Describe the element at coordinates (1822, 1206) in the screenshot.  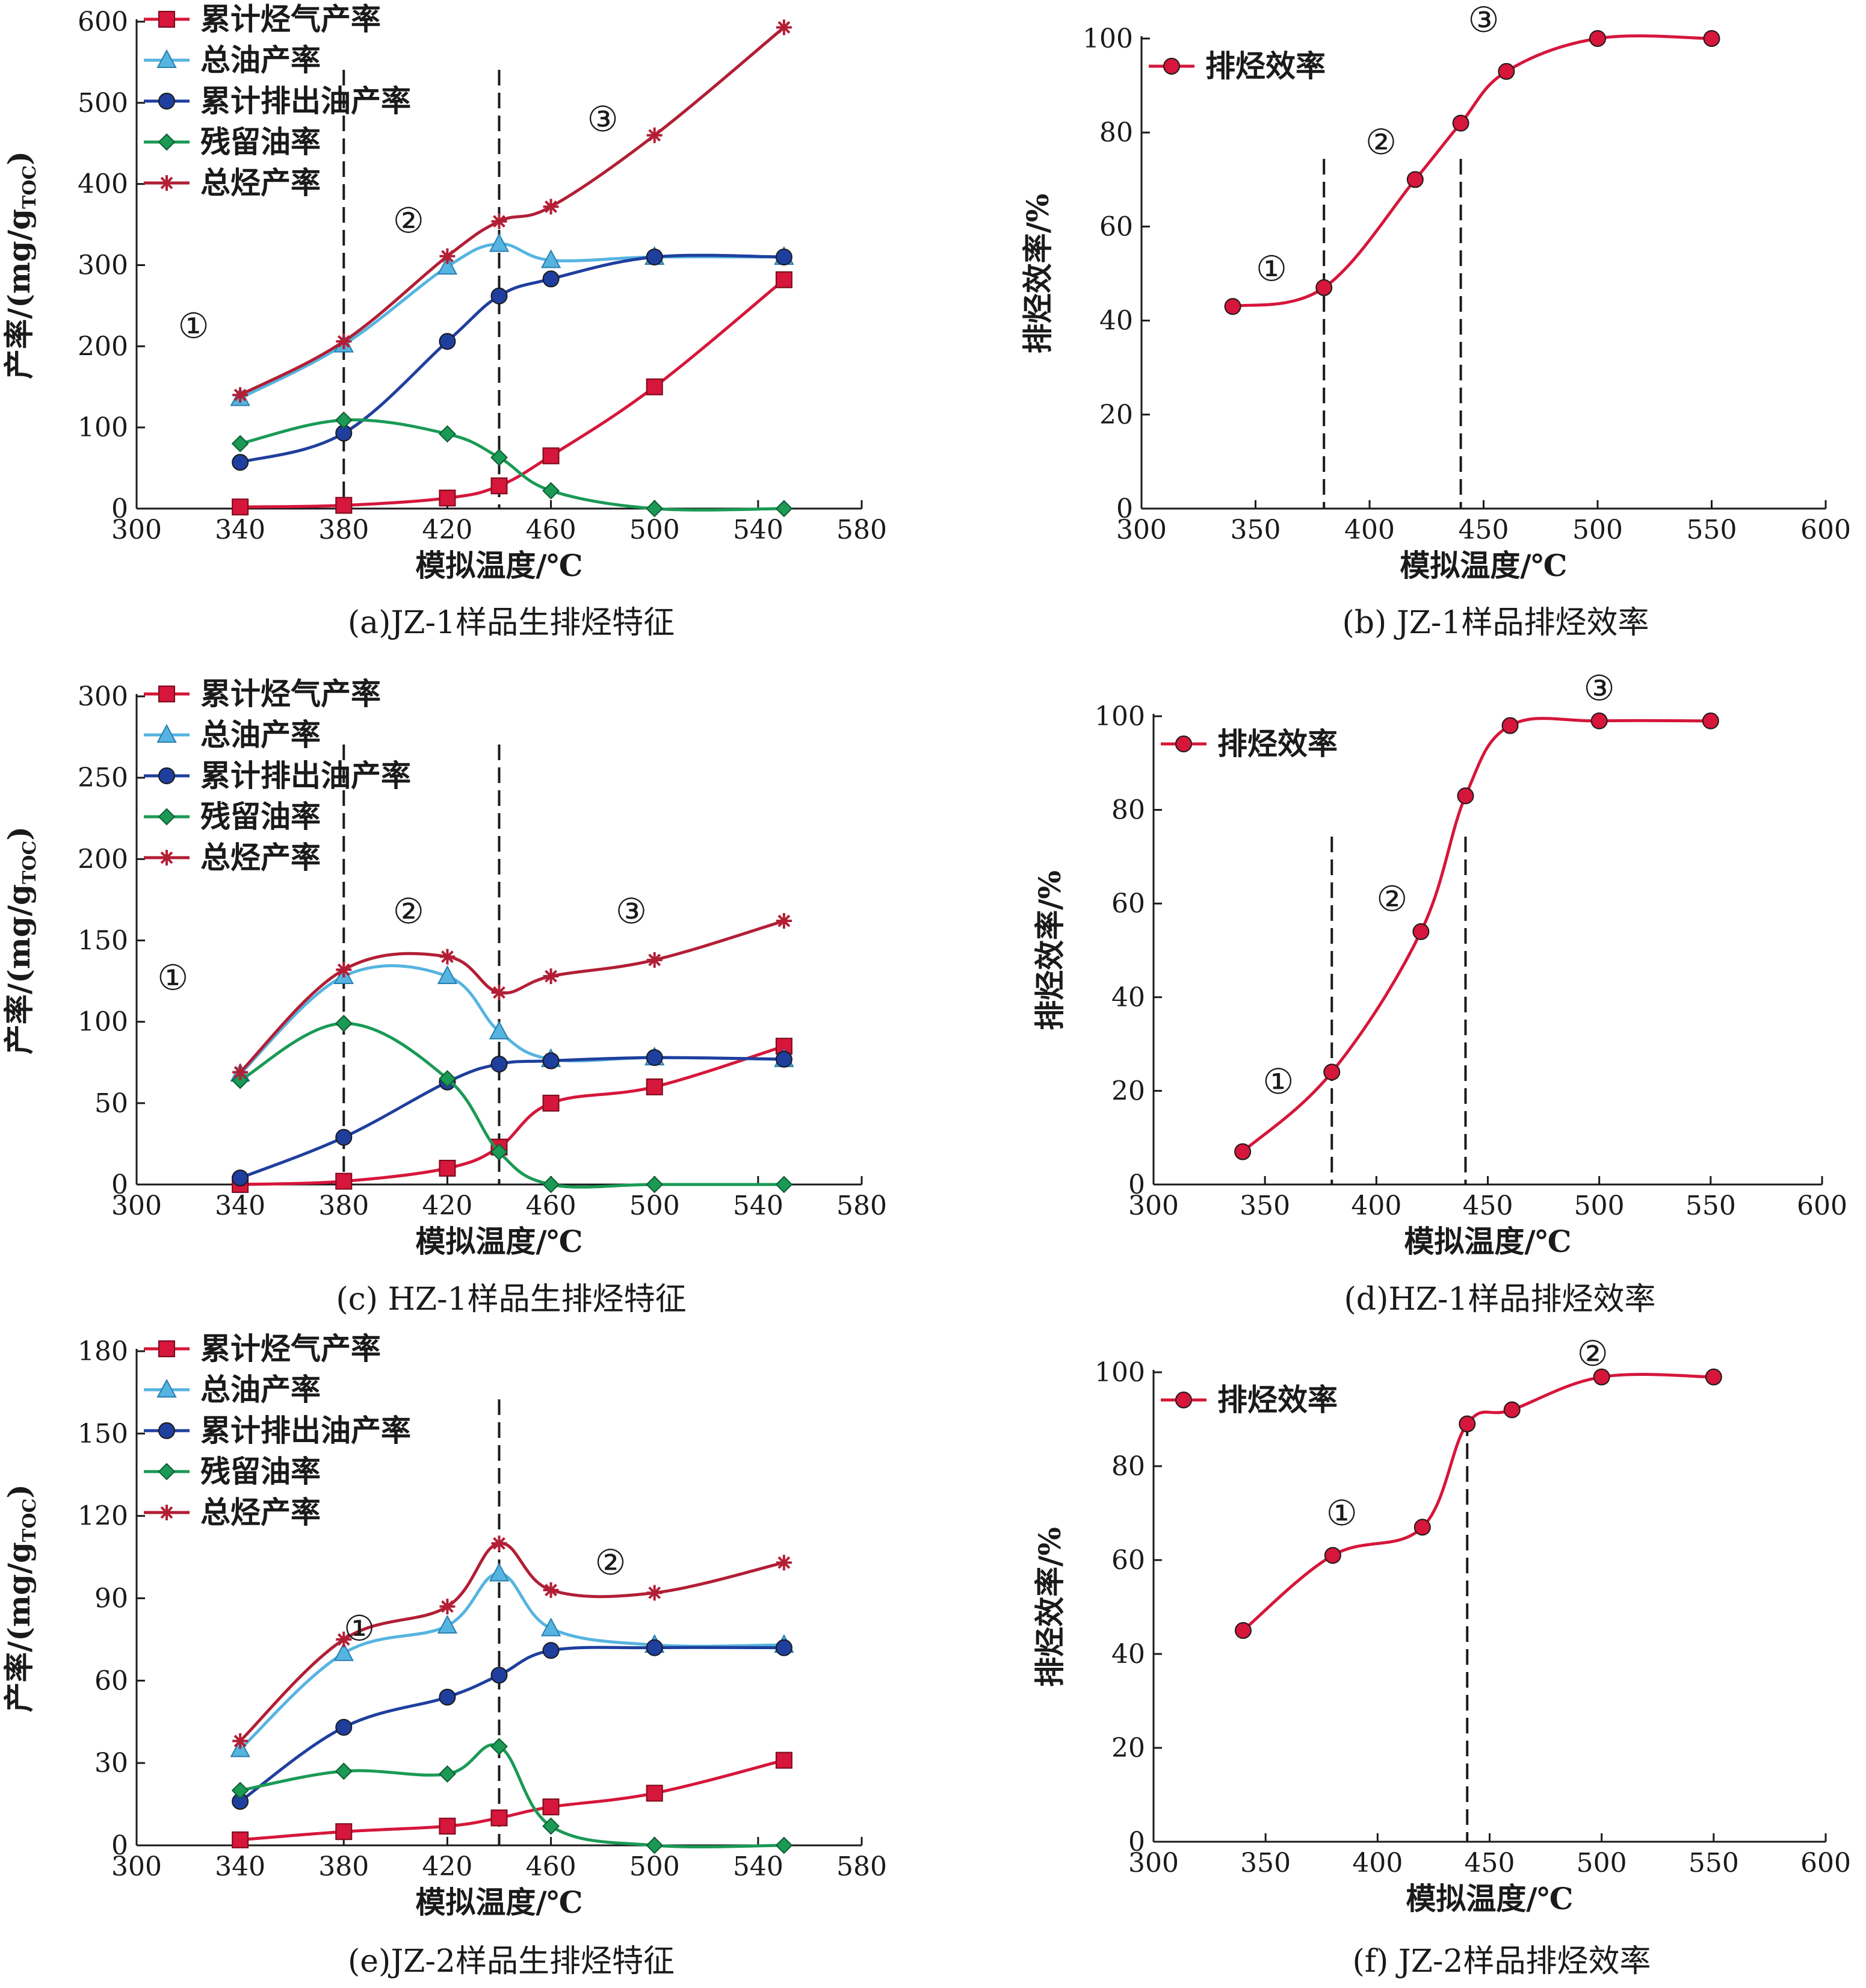
I see `x-tick-label: 600` at that location.